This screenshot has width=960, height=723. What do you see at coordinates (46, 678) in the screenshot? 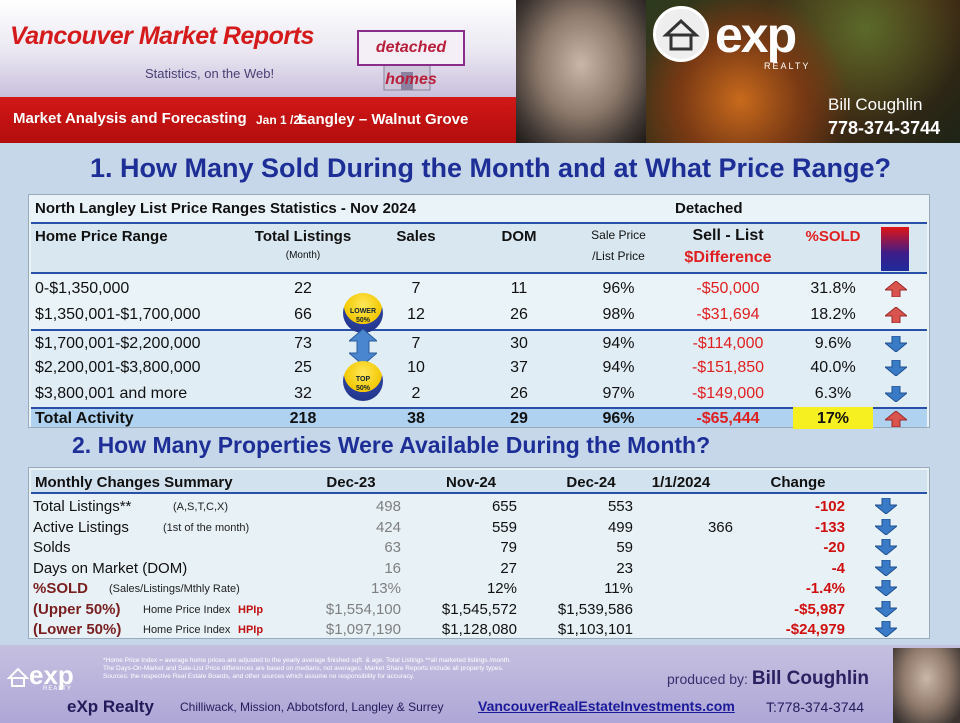
I see `footer-logo: exp REALTY` at bounding box center [46, 678].